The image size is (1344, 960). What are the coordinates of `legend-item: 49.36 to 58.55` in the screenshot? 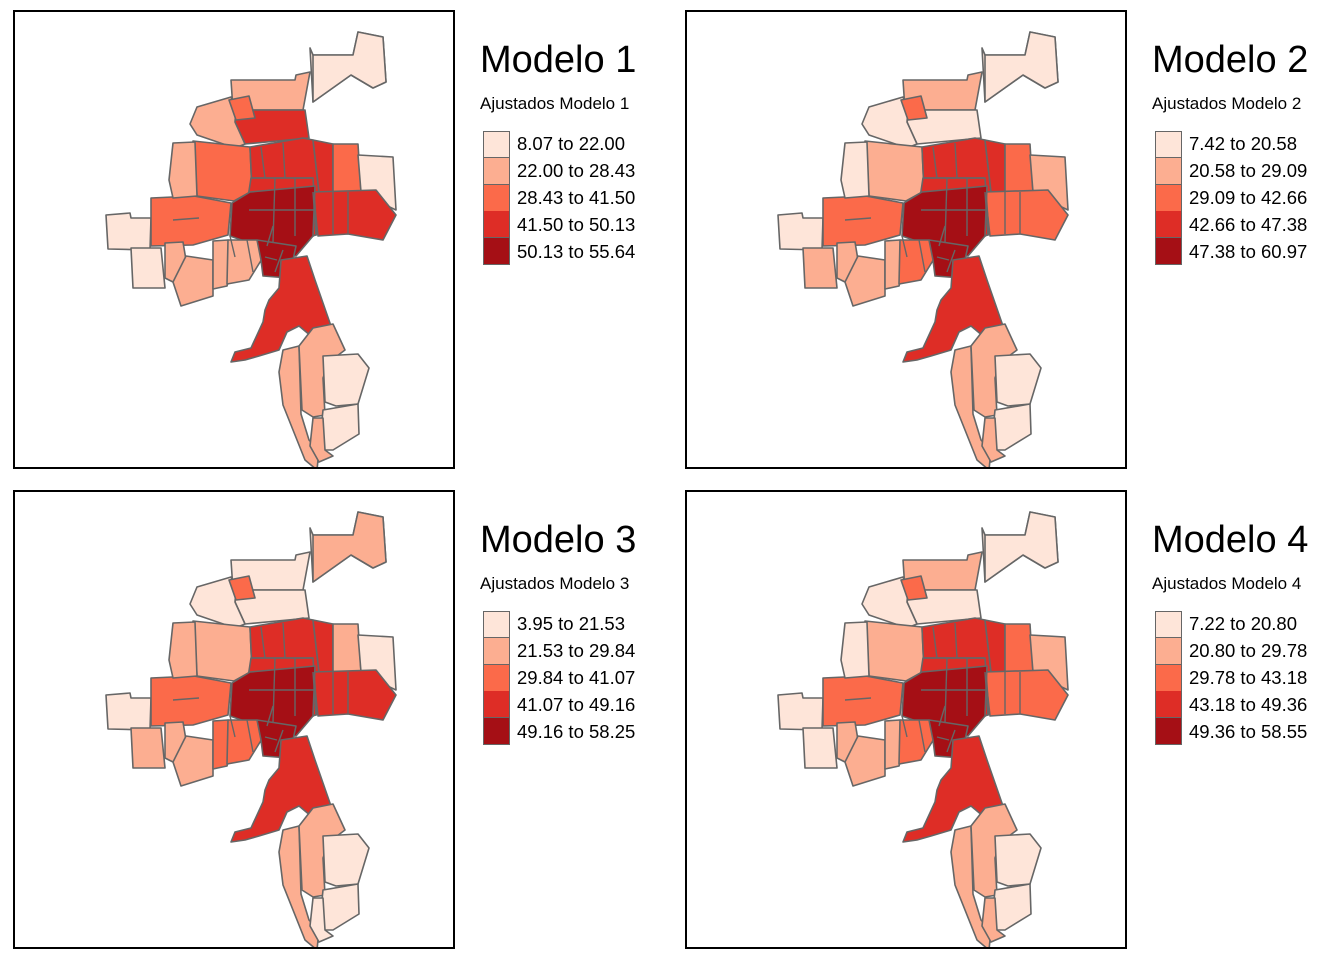 It's located at (1247, 732).